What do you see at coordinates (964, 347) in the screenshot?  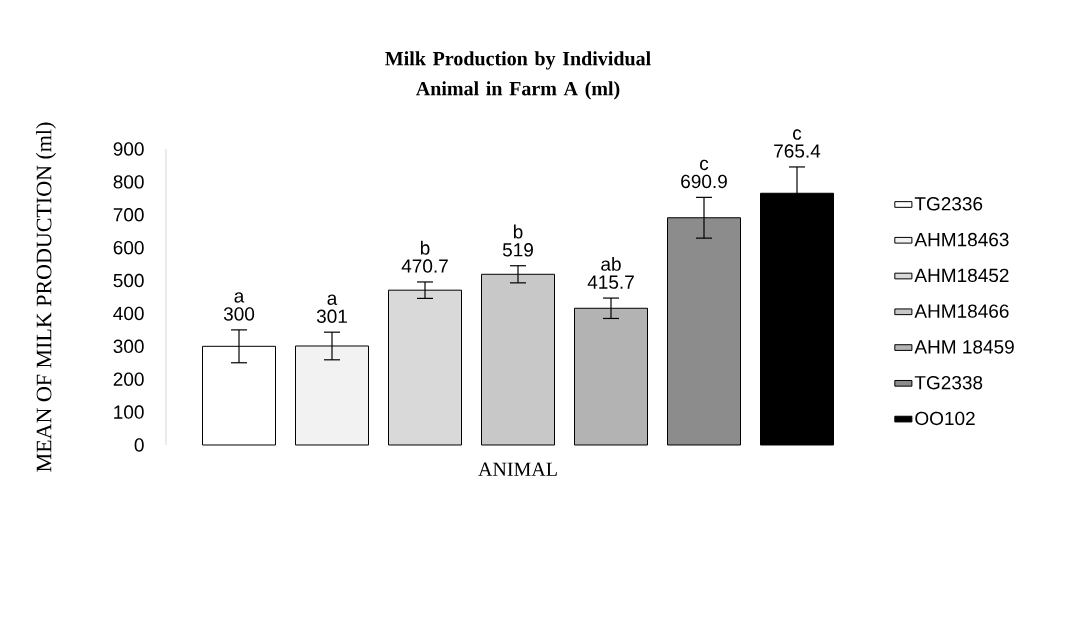 I see `legend-label: AHM 18459` at bounding box center [964, 347].